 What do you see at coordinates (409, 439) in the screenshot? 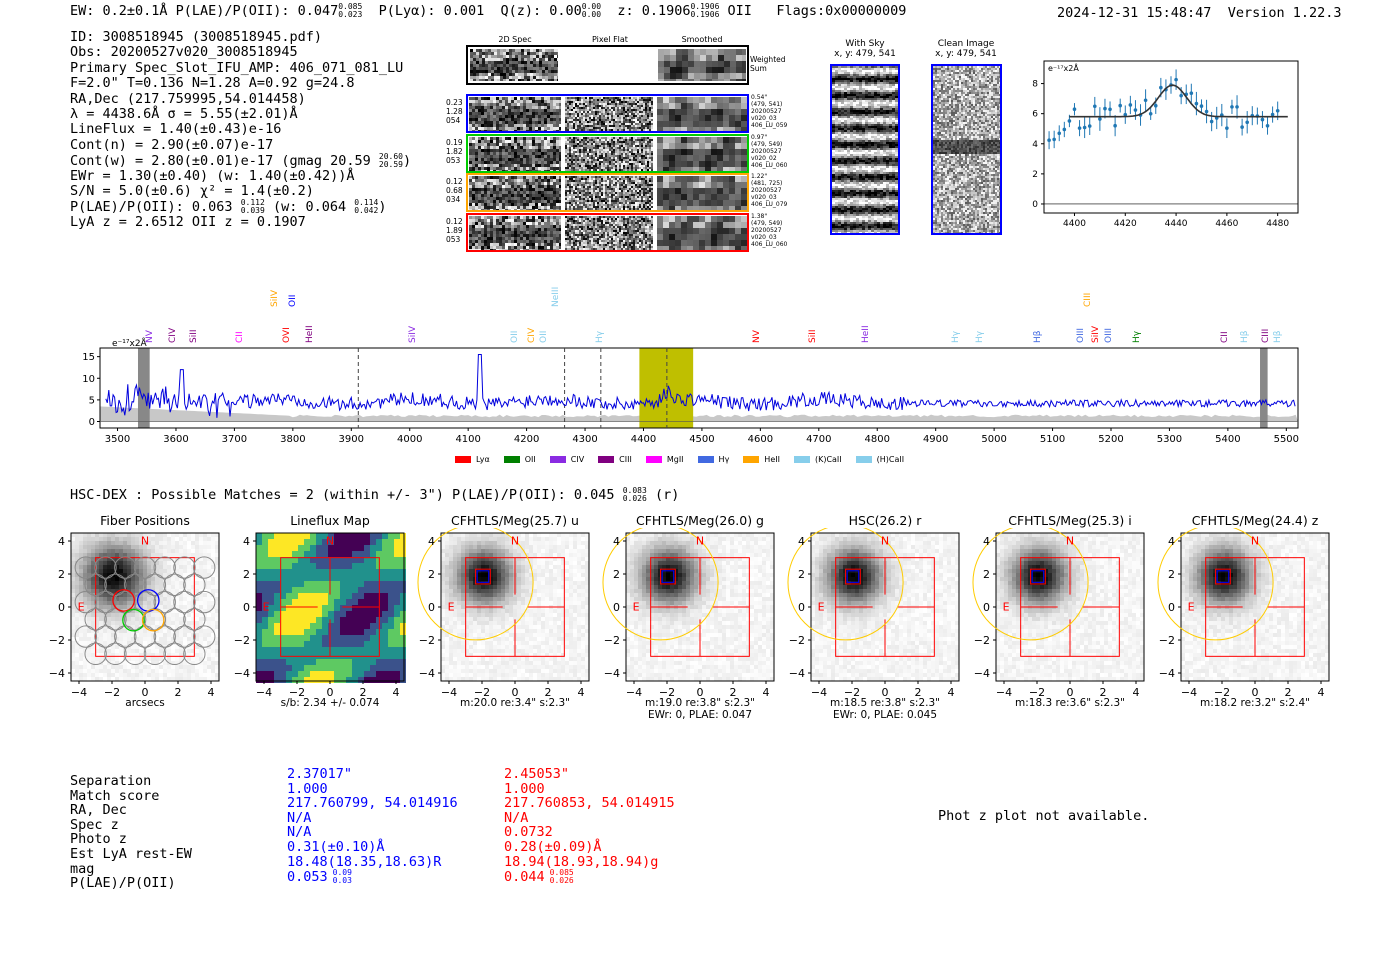
I see `spectrum-xtick-label: 4000` at bounding box center [409, 439].